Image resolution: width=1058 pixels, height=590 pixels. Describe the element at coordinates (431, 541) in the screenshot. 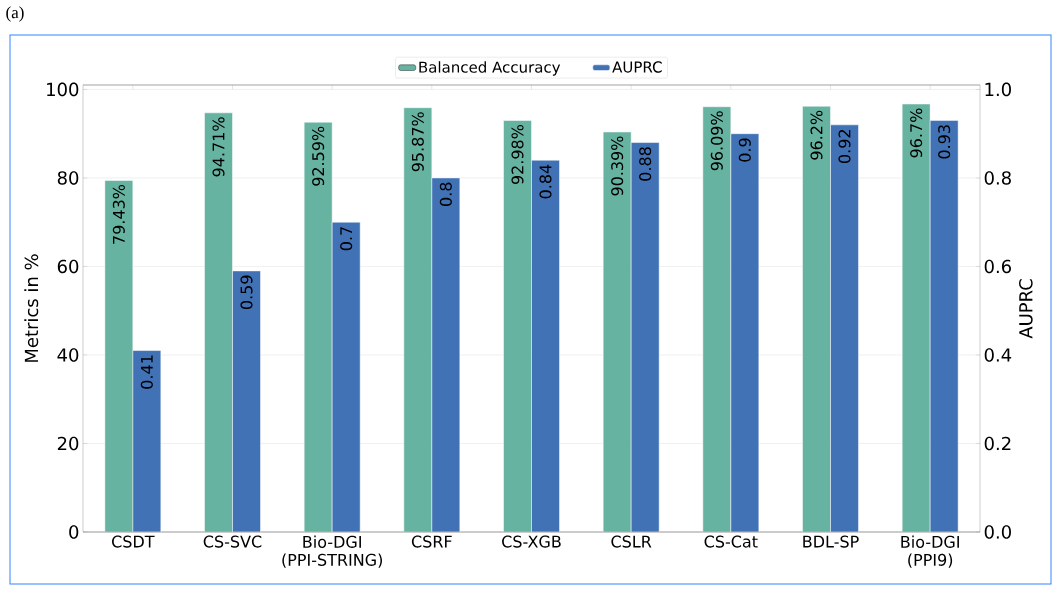

I see `x-tick-label: CSRF` at that location.